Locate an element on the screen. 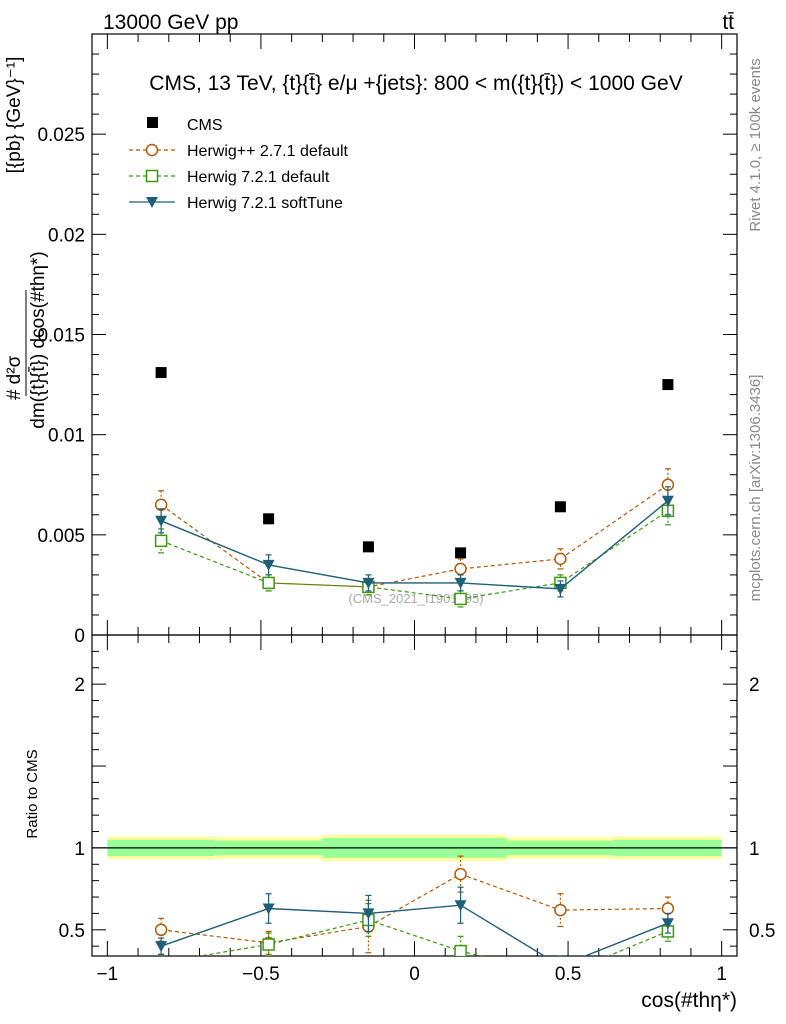 This screenshot has height=1024, width=786. x-axis-title: cos(#thη*) is located at coordinates (689, 1000).